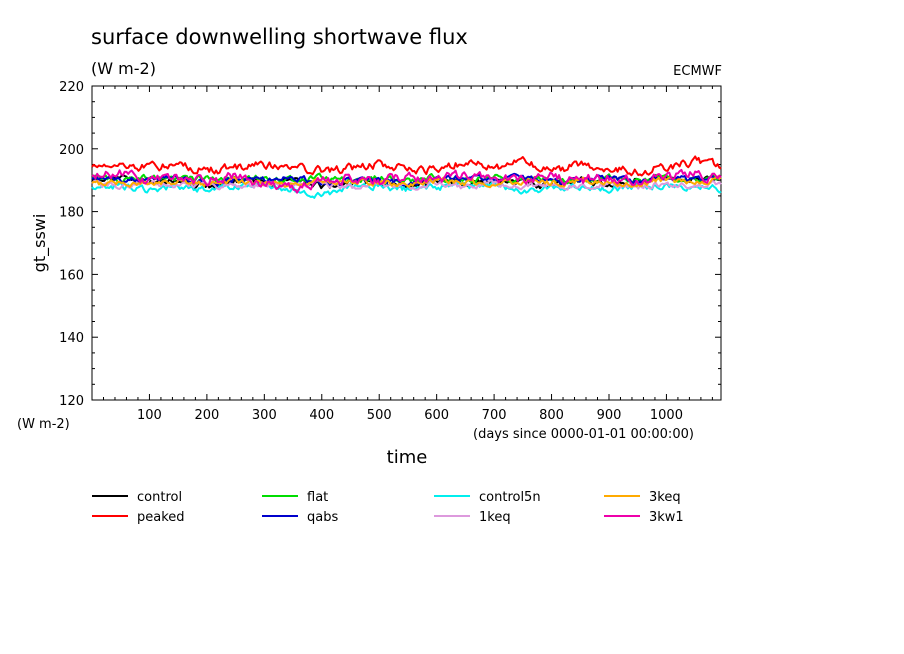 The height and width of the screenshot is (654, 904). What do you see at coordinates (665, 497) in the screenshot?
I see `legend-label-3keq: 3keq` at bounding box center [665, 497].